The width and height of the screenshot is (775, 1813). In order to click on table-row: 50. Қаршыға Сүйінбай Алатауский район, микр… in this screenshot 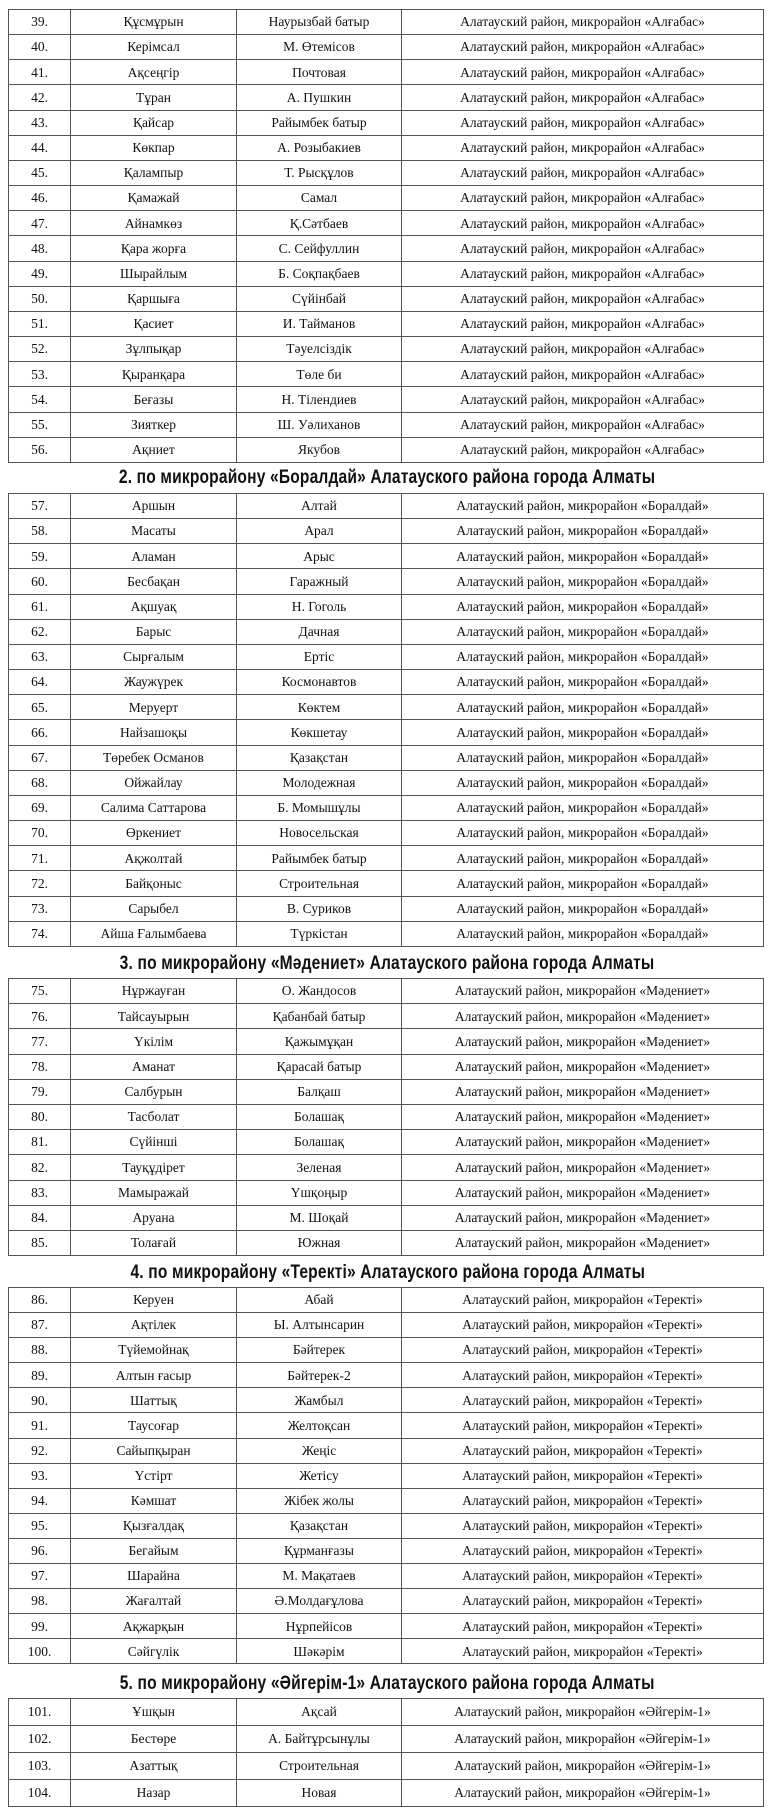, I will do `click(386, 298)`.